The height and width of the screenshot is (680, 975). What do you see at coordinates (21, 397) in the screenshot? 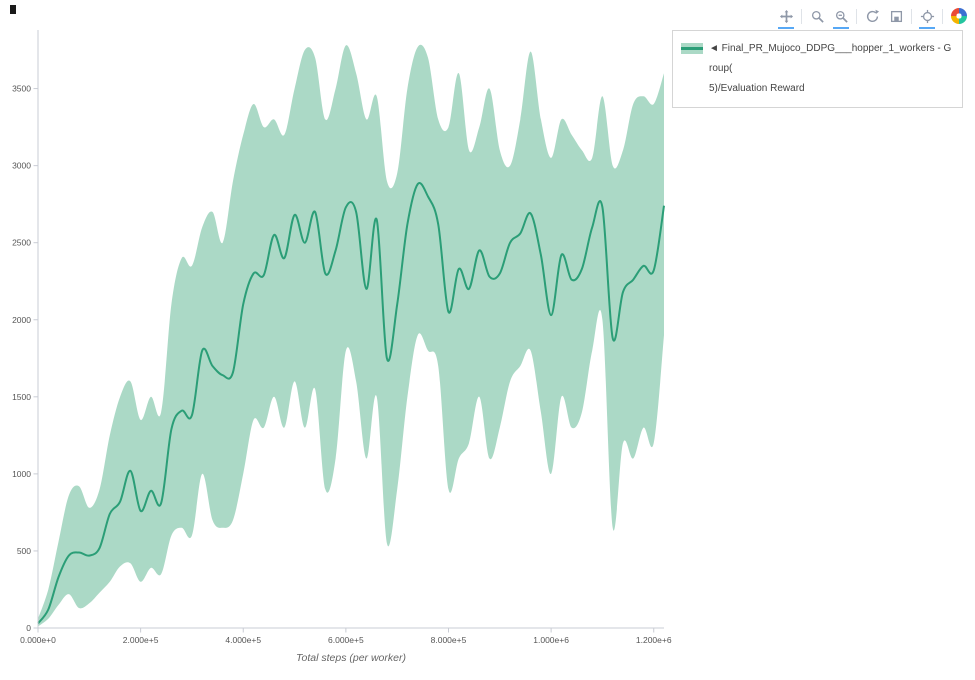
I see `y-tick-label: 1500` at bounding box center [21, 397].